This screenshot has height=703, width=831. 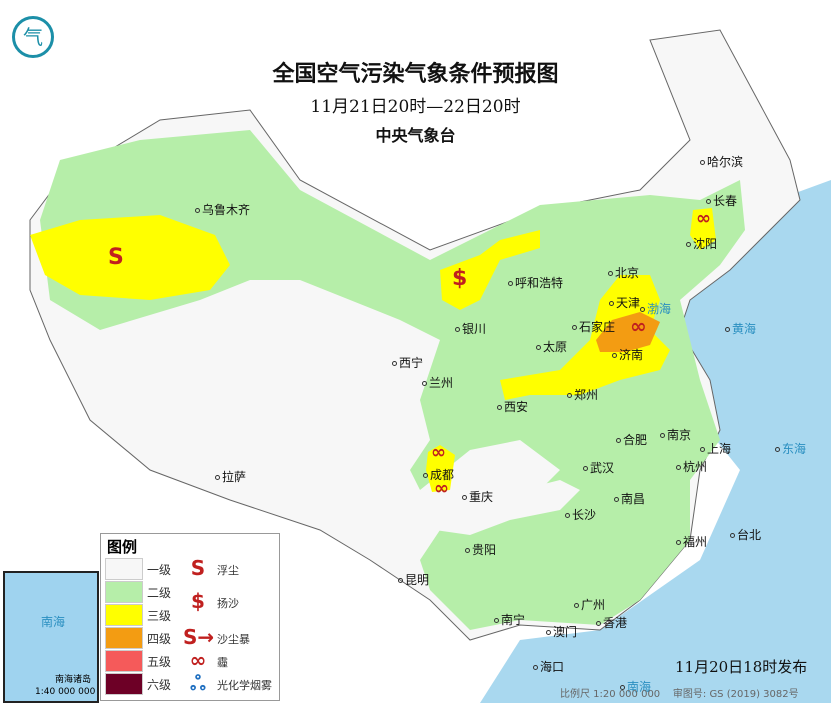 I want to click on city-label: 沈阳, so click(x=701, y=243).